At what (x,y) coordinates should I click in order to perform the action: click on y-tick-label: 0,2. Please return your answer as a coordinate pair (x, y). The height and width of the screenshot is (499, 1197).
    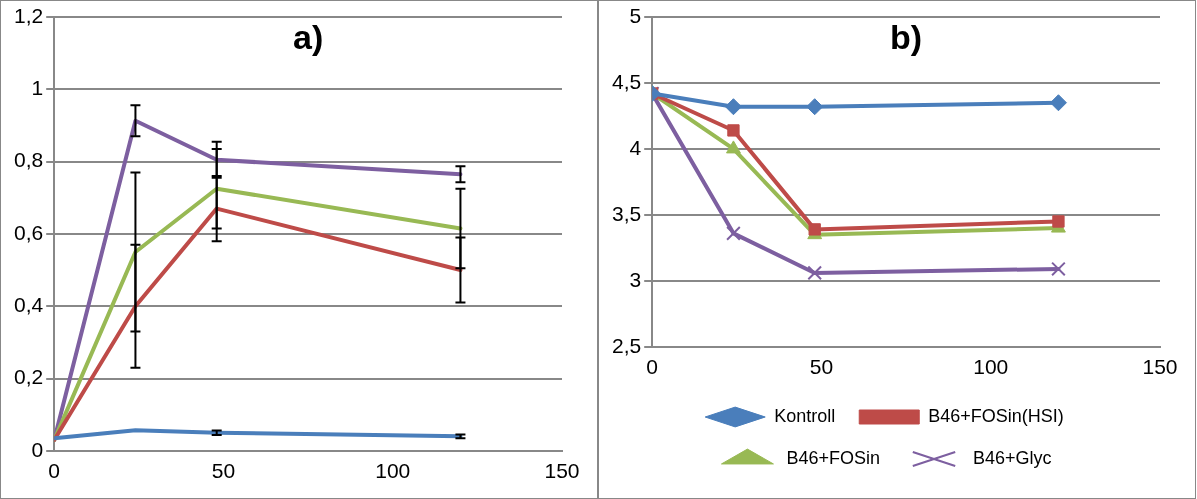
    Looking at the image, I should click on (28, 377).